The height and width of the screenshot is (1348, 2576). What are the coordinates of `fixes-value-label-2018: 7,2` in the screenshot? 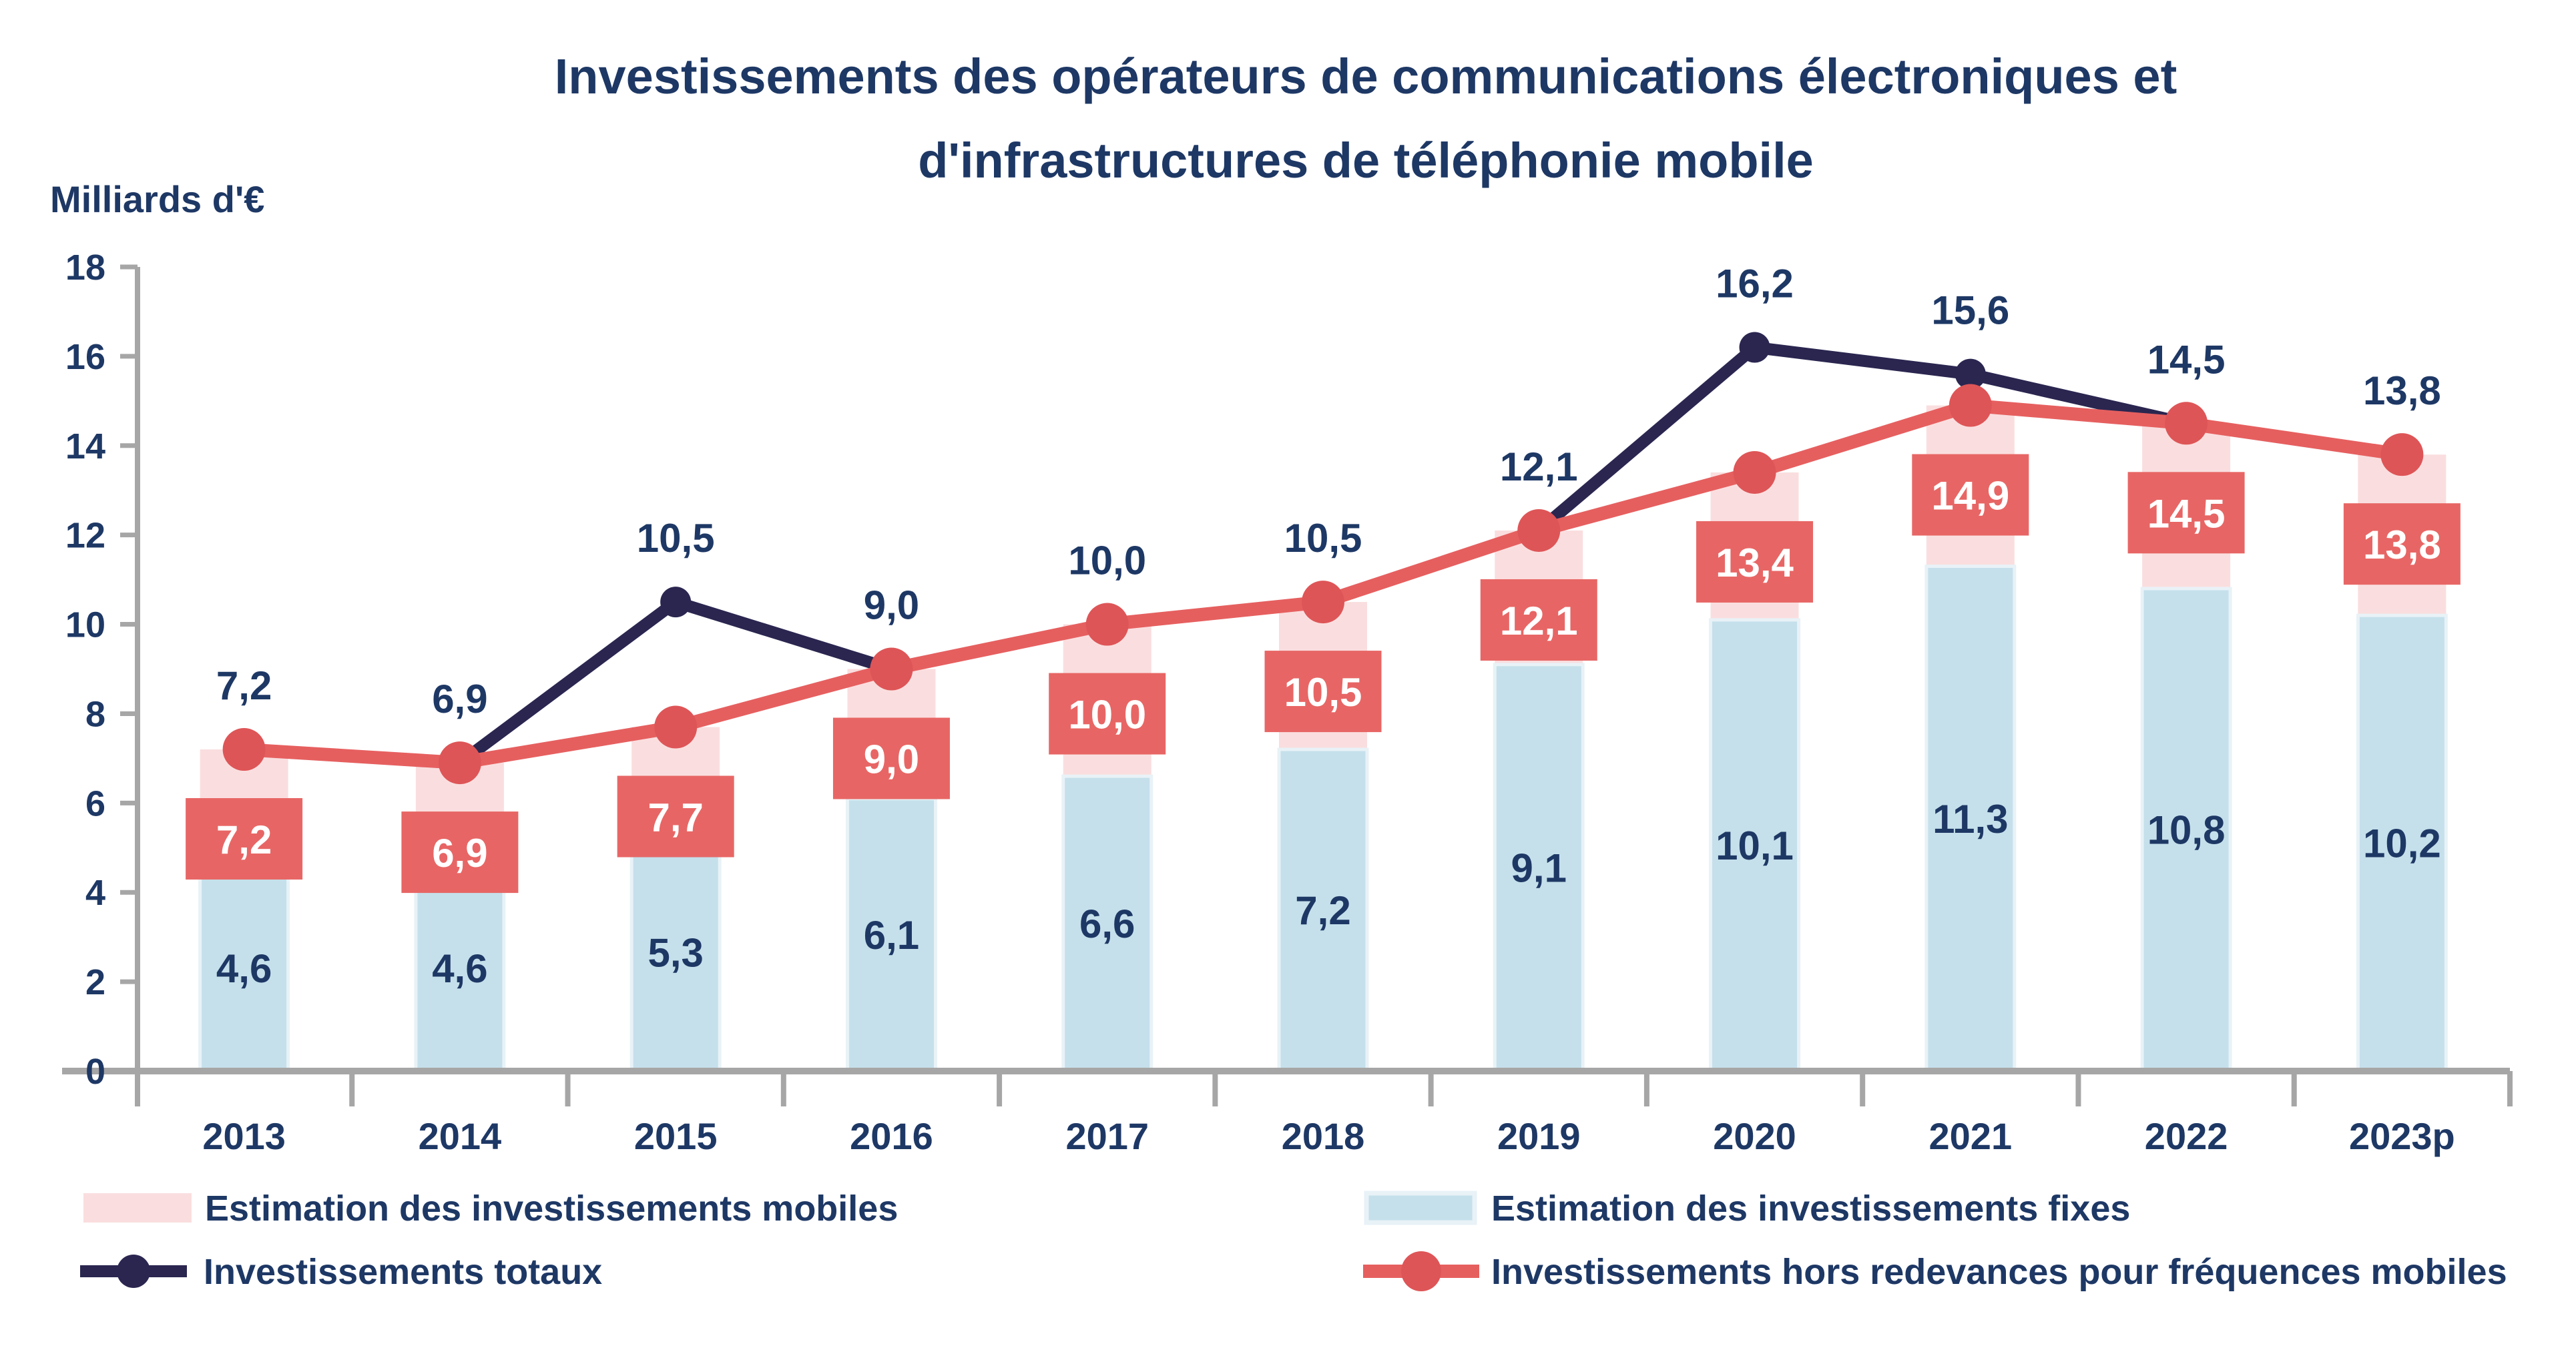 It's located at (1322, 910).